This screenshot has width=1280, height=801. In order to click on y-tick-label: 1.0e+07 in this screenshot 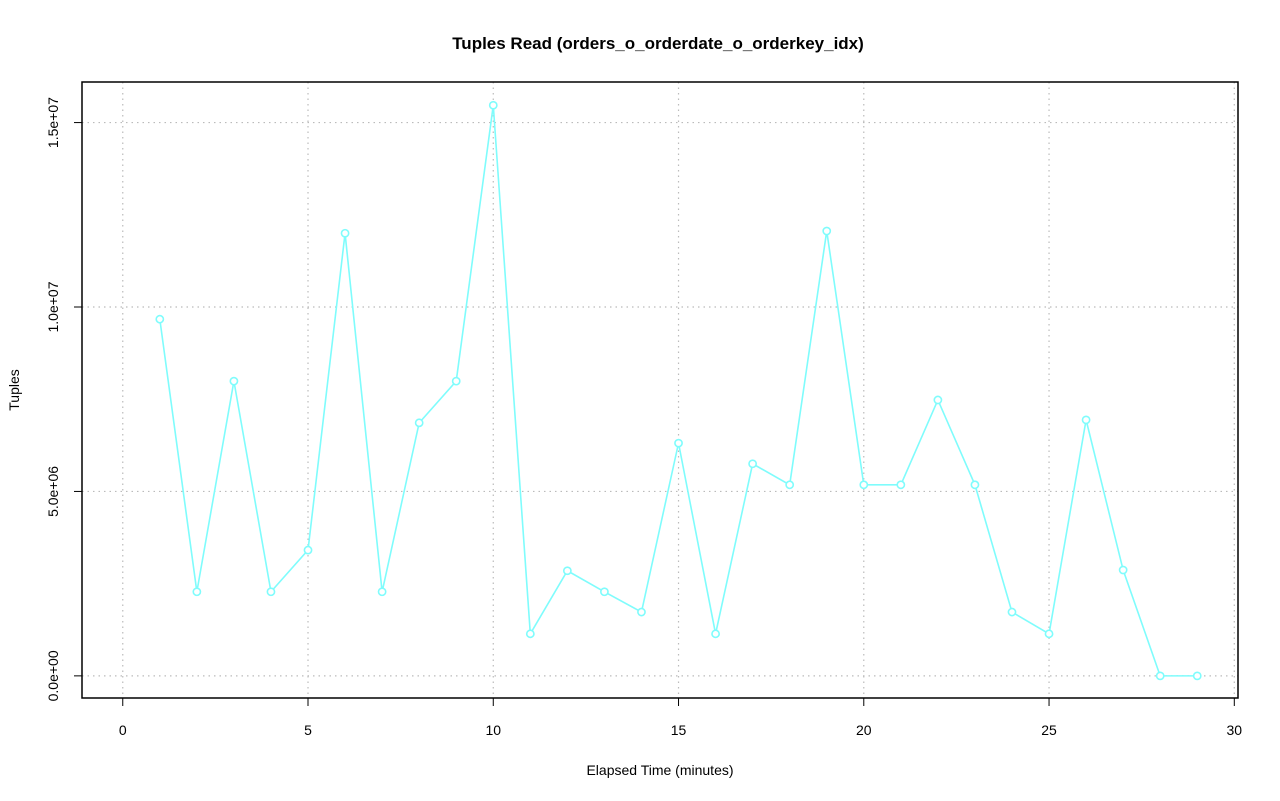, I will do `click(53, 306)`.